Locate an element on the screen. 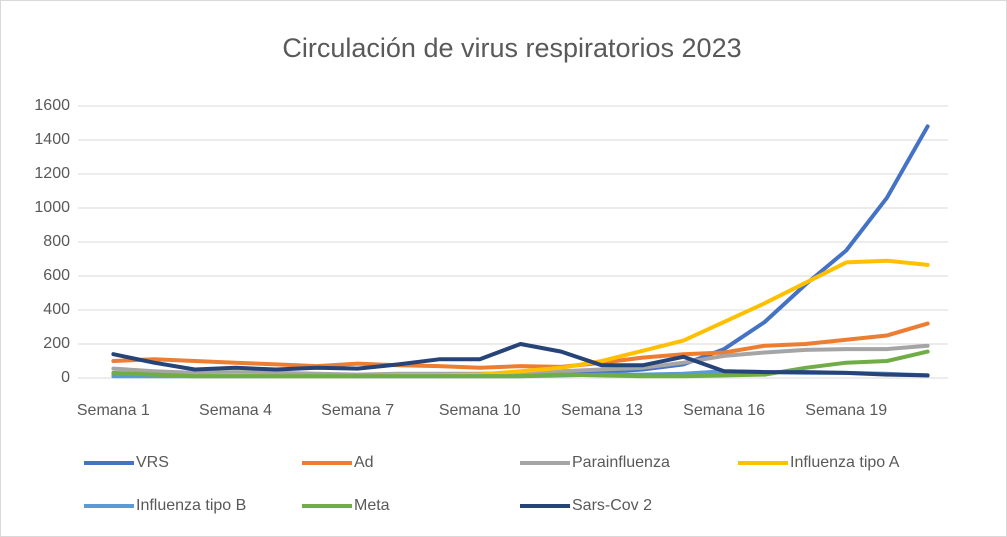 The image size is (1007, 537). y-tick-label: 800 is located at coordinates (56, 241).